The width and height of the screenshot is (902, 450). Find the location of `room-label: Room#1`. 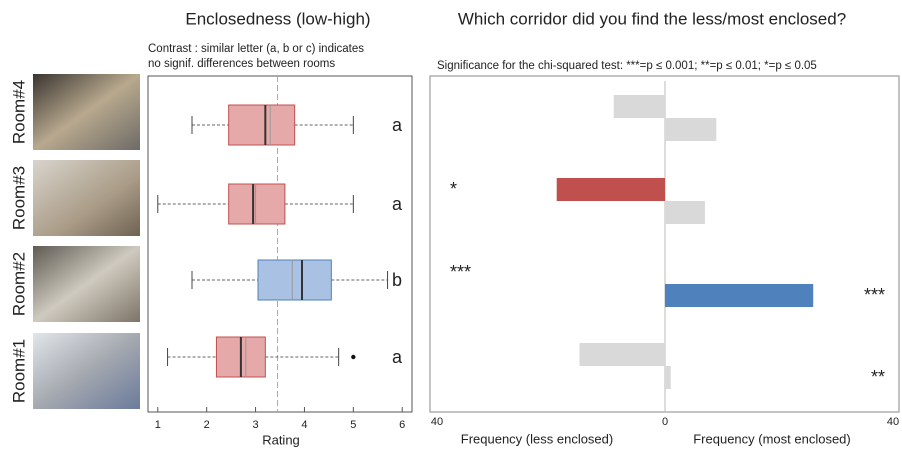

room-label: Room#1 is located at coordinates (18, 371).